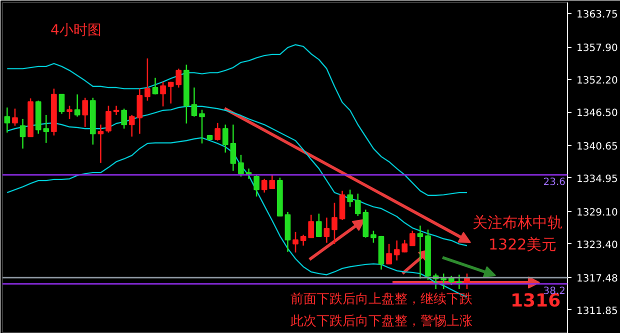 The width and height of the screenshot is (620, 333). What do you see at coordinates (76, 30) in the screenshot?
I see `text: 4小时图` at bounding box center [76, 30].